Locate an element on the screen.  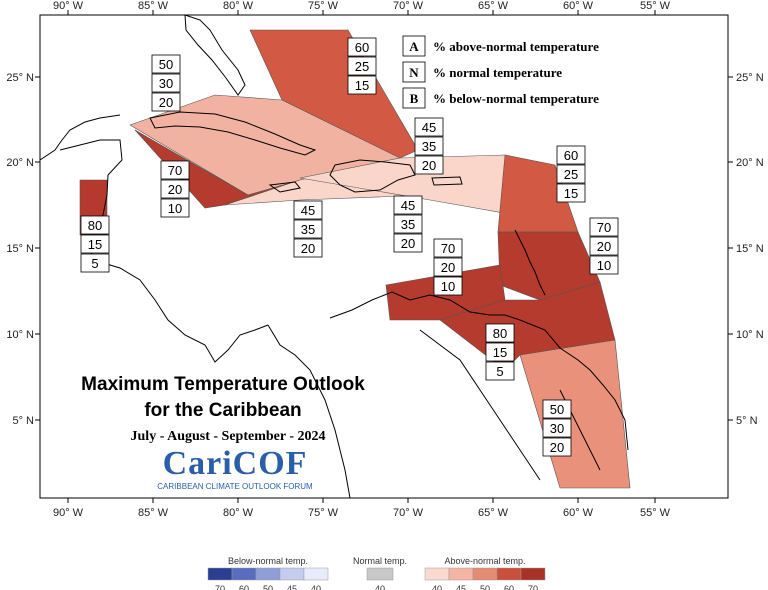
lon-label-top: 70° W is located at coordinates (408, 6).